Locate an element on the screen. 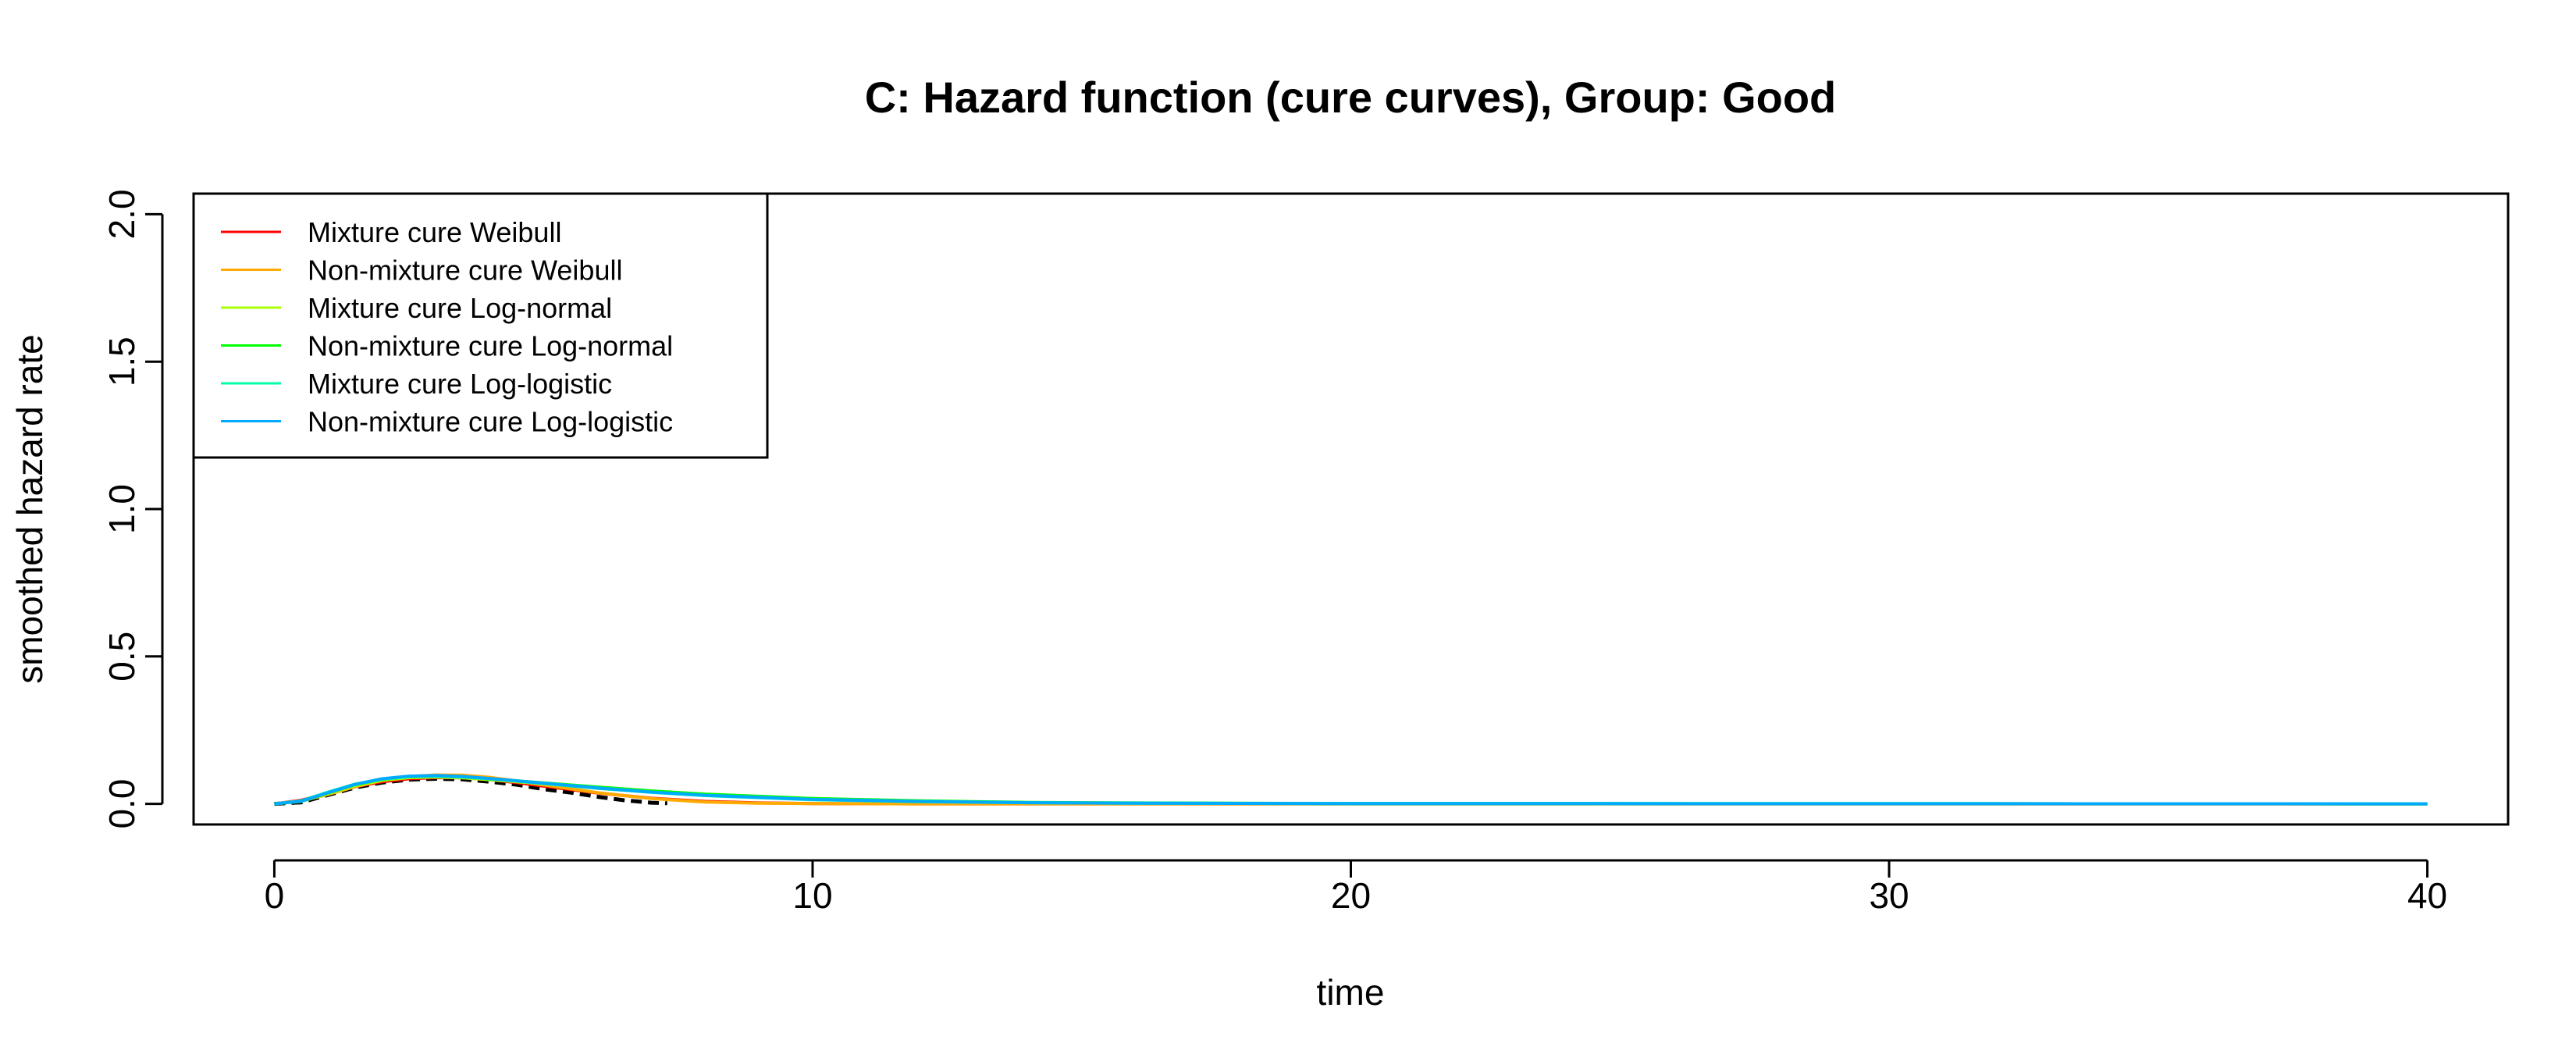 The height and width of the screenshot is (1054, 2576). series-line-mixture-cure-weibull is located at coordinates (1351, 791).